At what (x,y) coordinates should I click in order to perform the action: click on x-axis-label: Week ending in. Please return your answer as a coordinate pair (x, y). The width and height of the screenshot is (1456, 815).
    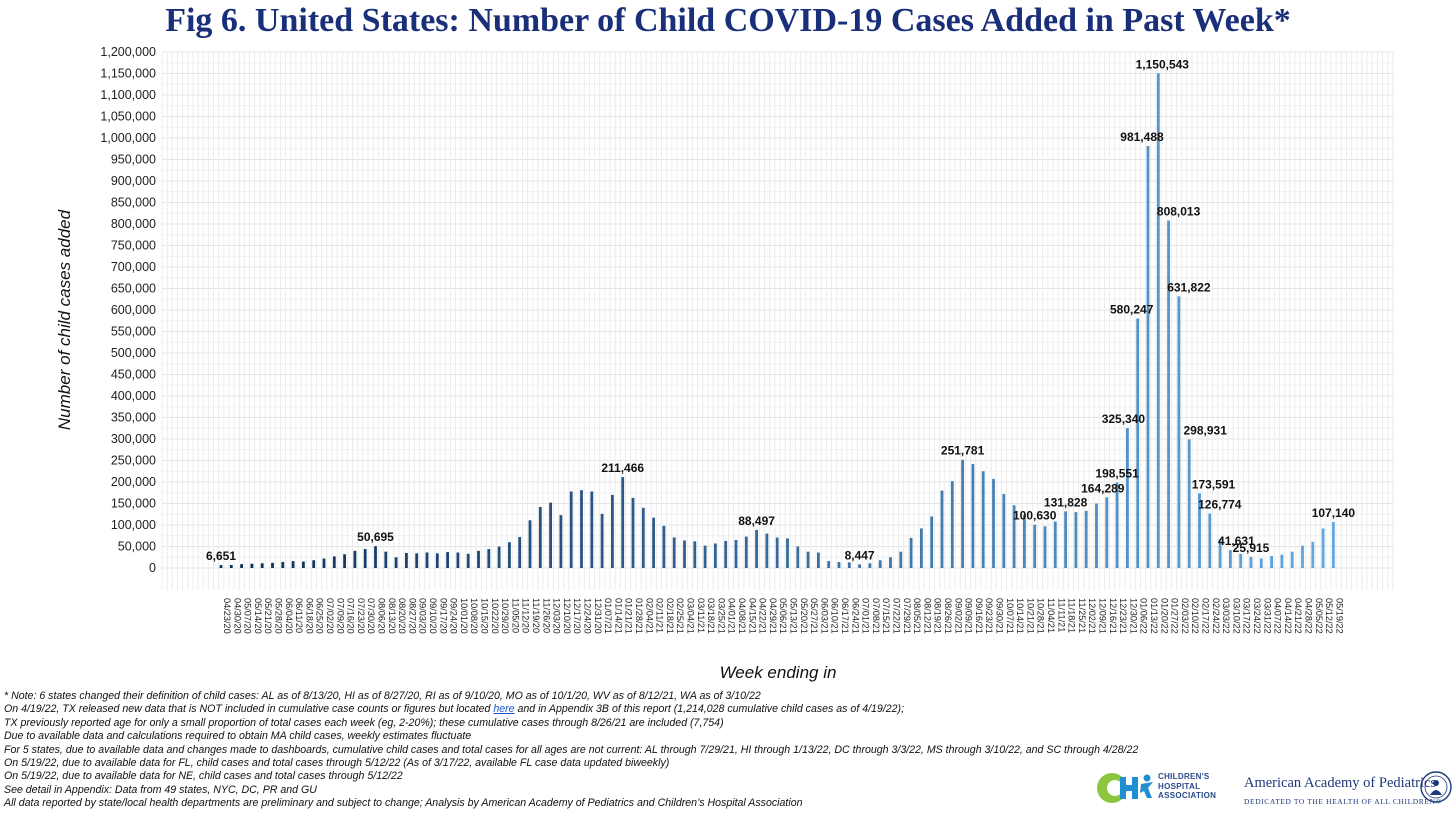
    Looking at the image, I should click on (778, 672).